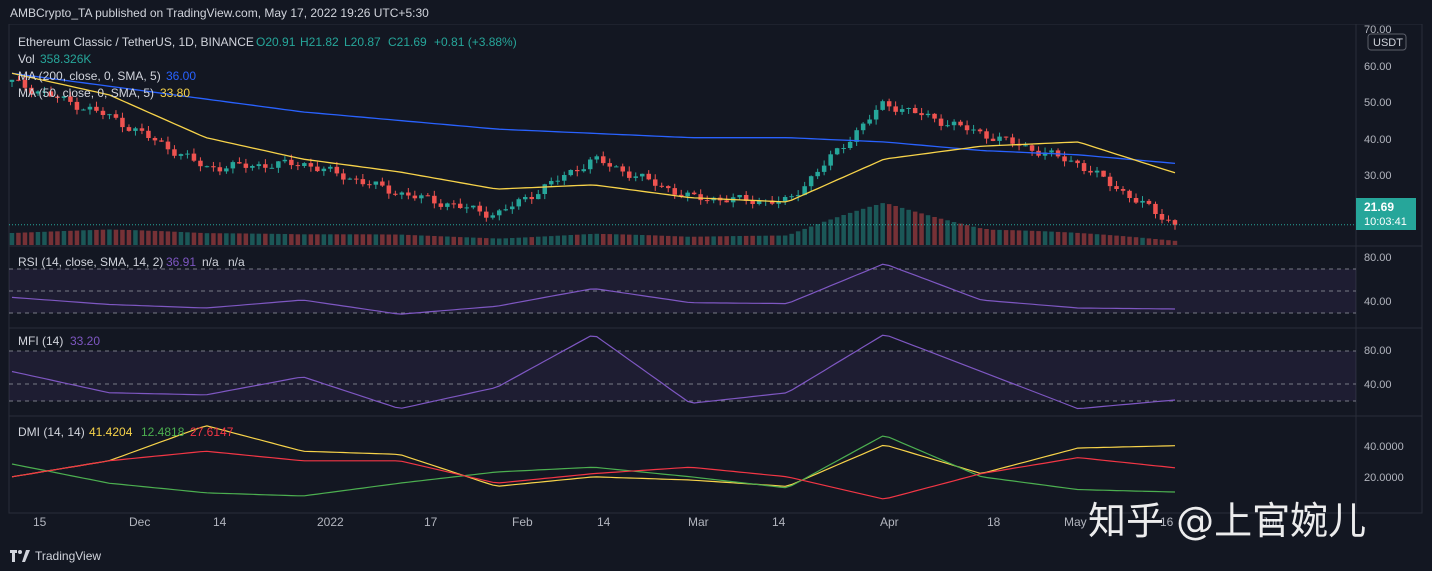 The height and width of the screenshot is (571, 1432). What do you see at coordinates (522, 522) in the screenshot?
I see `time-tick: Feb` at bounding box center [522, 522].